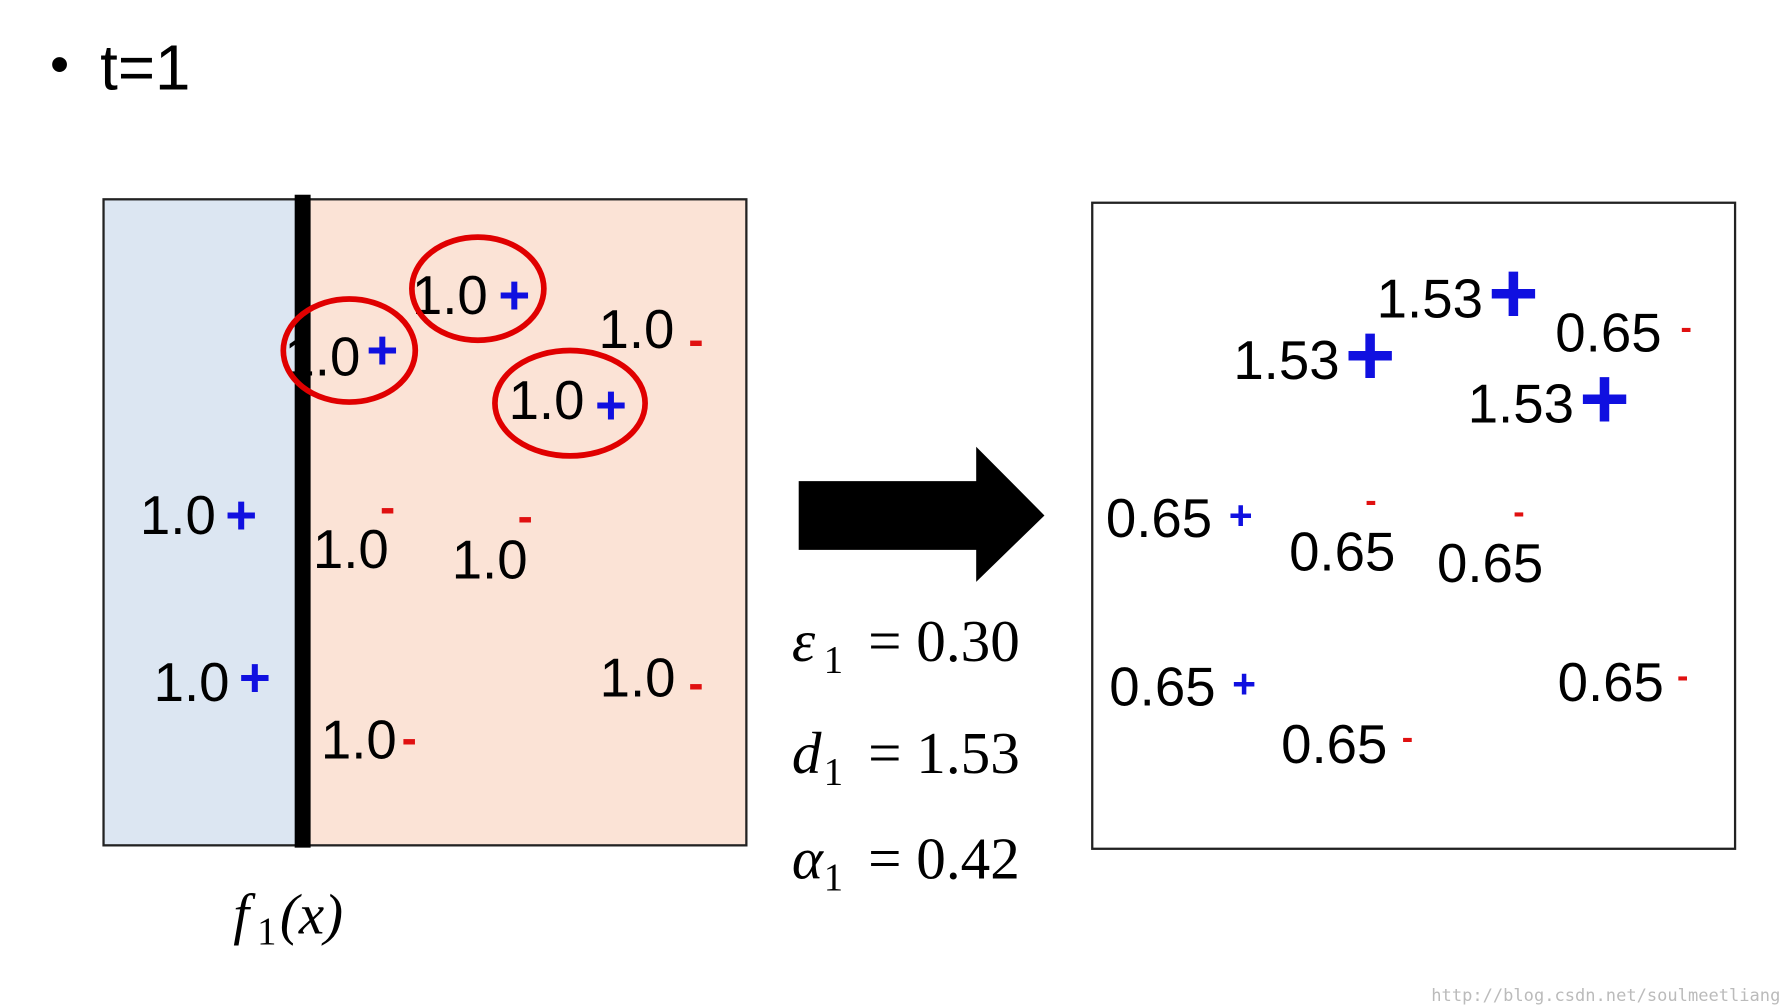 The width and height of the screenshot is (1784, 1008). What do you see at coordinates (804, 641) in the screenshot?
I see `equation-symbol: ε` at bounding box center [804, 641].